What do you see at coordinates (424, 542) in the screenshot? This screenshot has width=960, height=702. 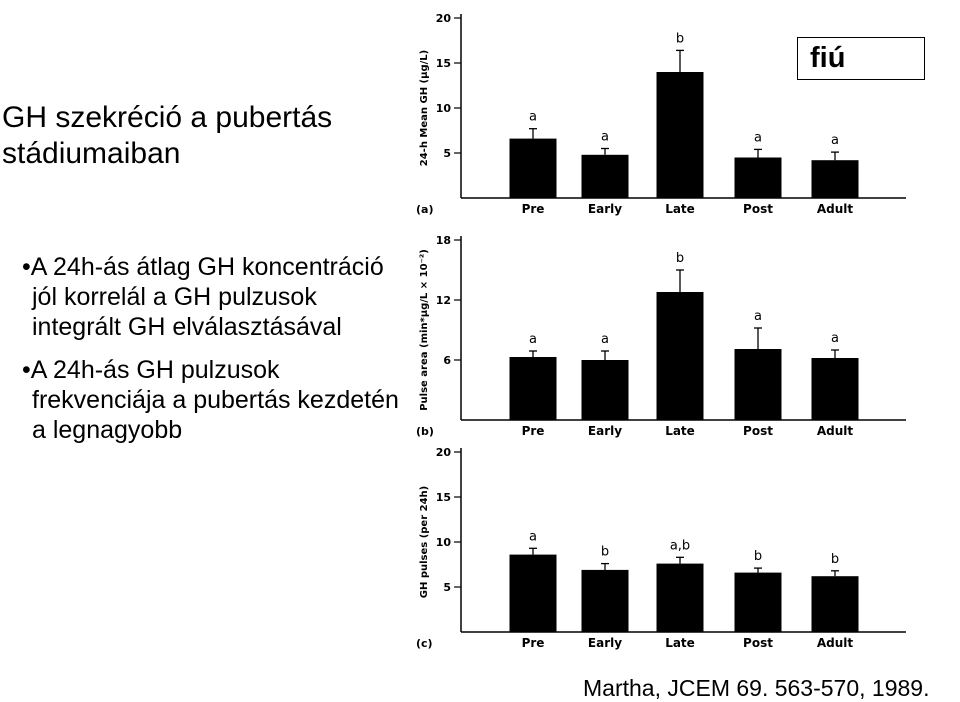 I see `y-axis-label: GH pulses (per 24h)` at bounding box center [424, 542].